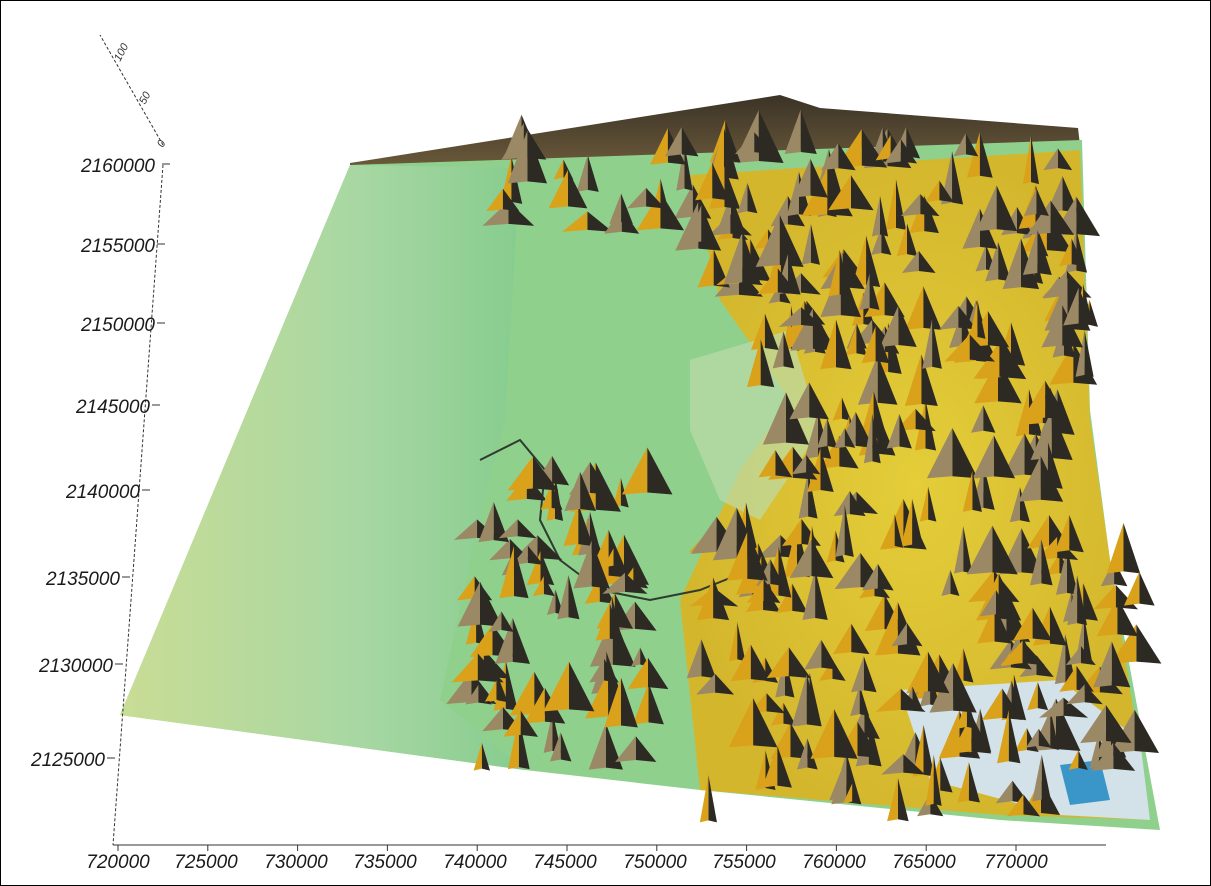 Image resolution: width=1211 pixels, height=886 pixels. Describe the element at coordinates (565, 862) in the screenshot. I see `x-tick-label-745000: 745000` at that location.